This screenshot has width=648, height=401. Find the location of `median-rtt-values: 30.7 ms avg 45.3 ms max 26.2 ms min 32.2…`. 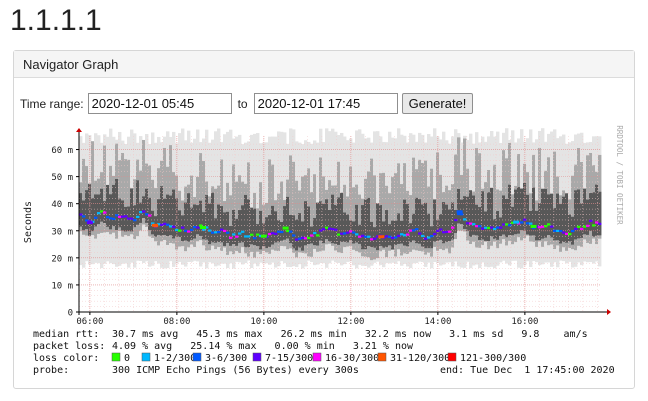

median-rtt-values: 30.7 ms avg 45.3 ms max 26.2 ms min 32.2… is located at coordinates (350, 334).